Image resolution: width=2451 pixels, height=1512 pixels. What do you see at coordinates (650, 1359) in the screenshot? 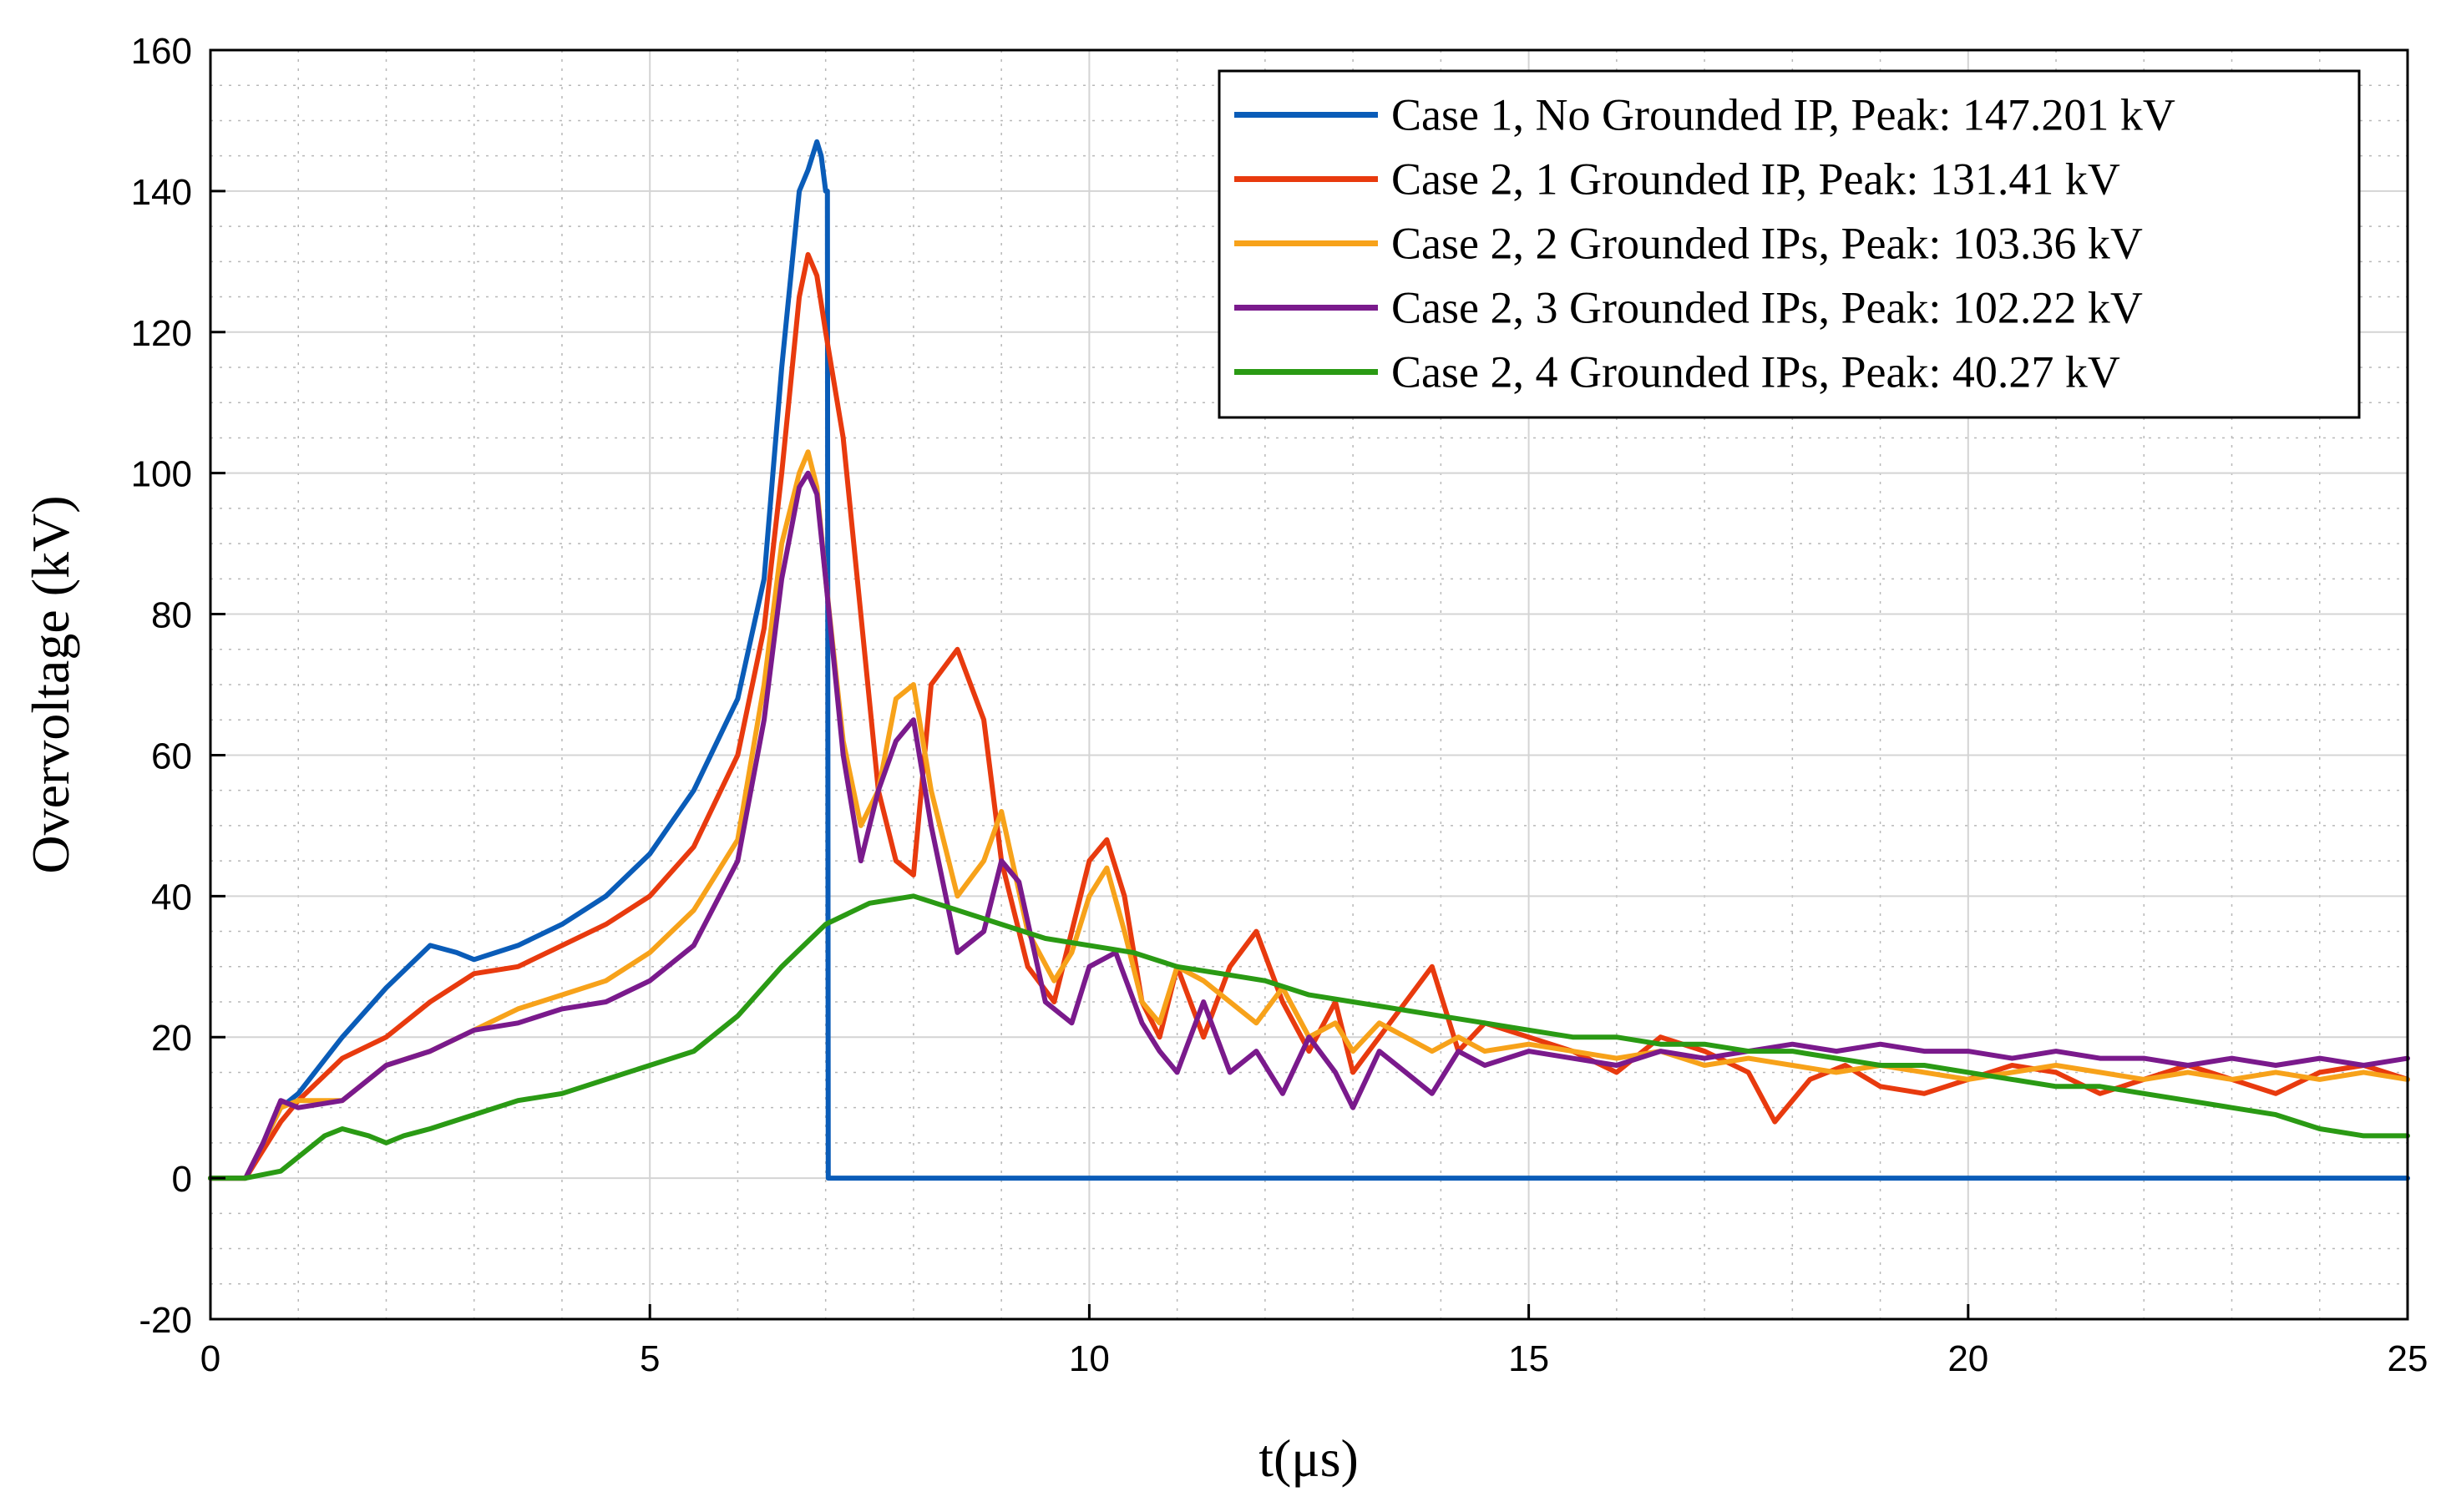
I see `x-tick-label: 5` at bounding box center [650, 1359].